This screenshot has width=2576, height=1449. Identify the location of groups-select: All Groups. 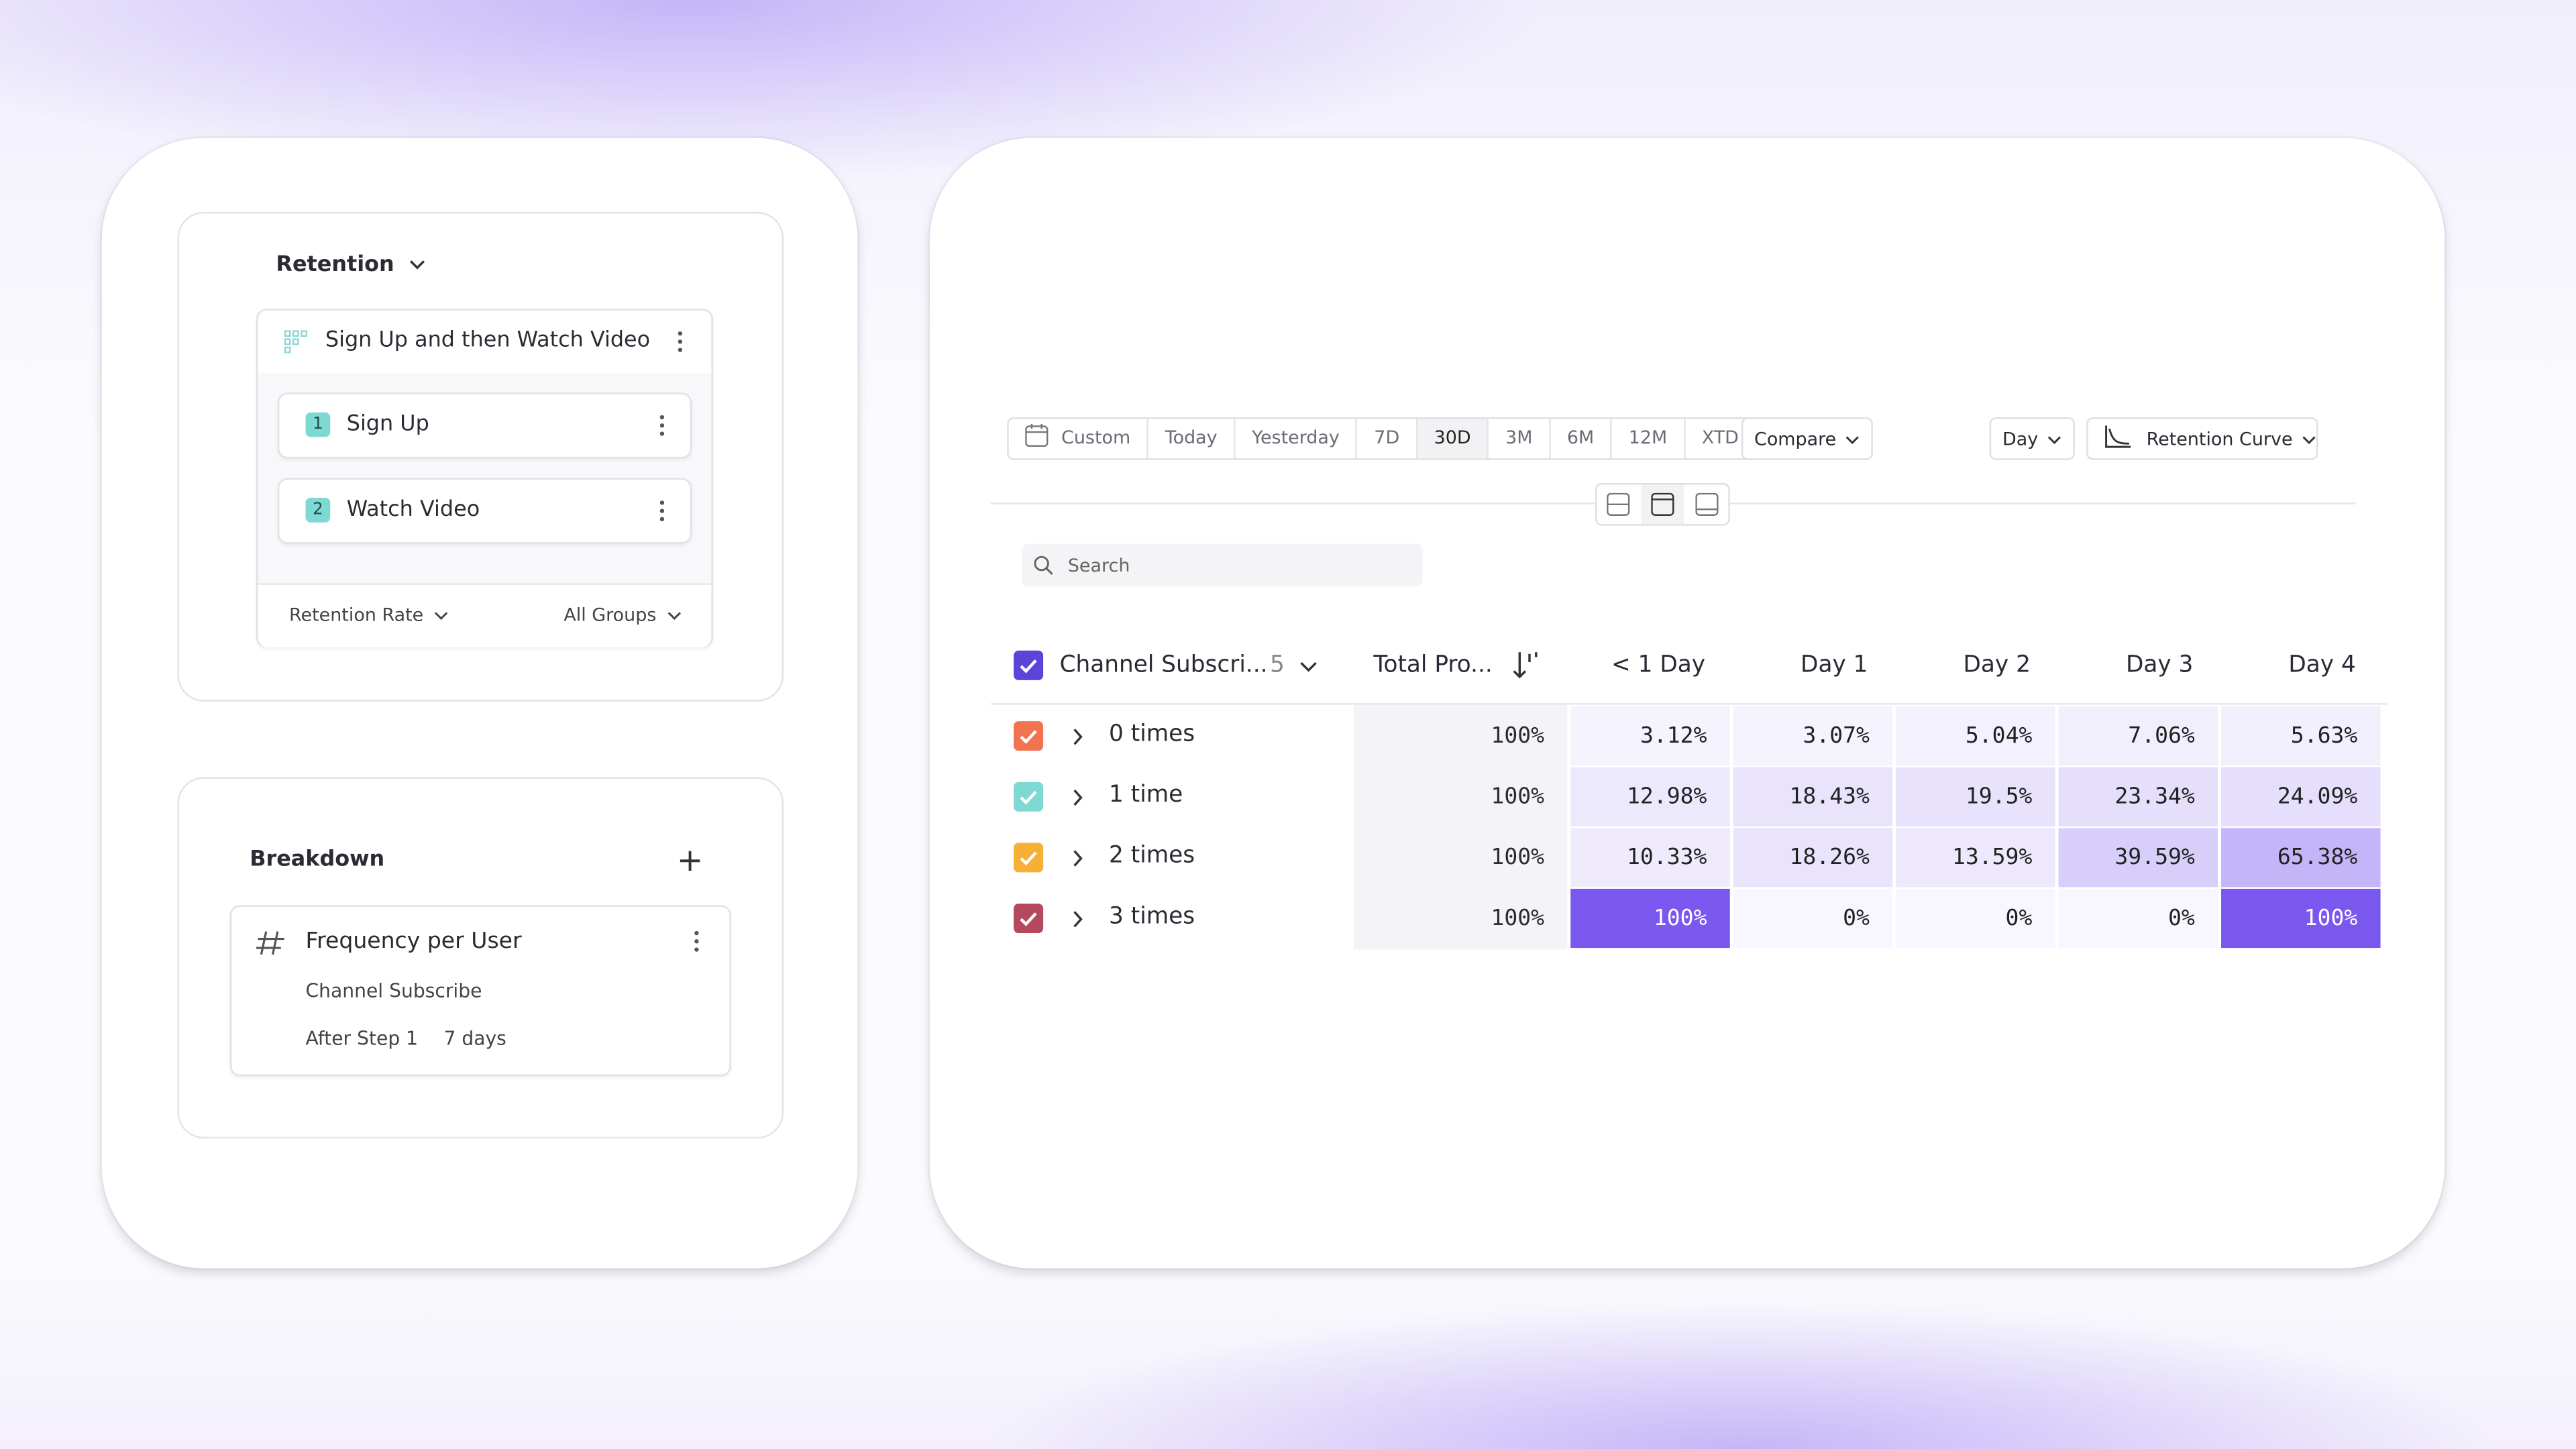
(623, 615).